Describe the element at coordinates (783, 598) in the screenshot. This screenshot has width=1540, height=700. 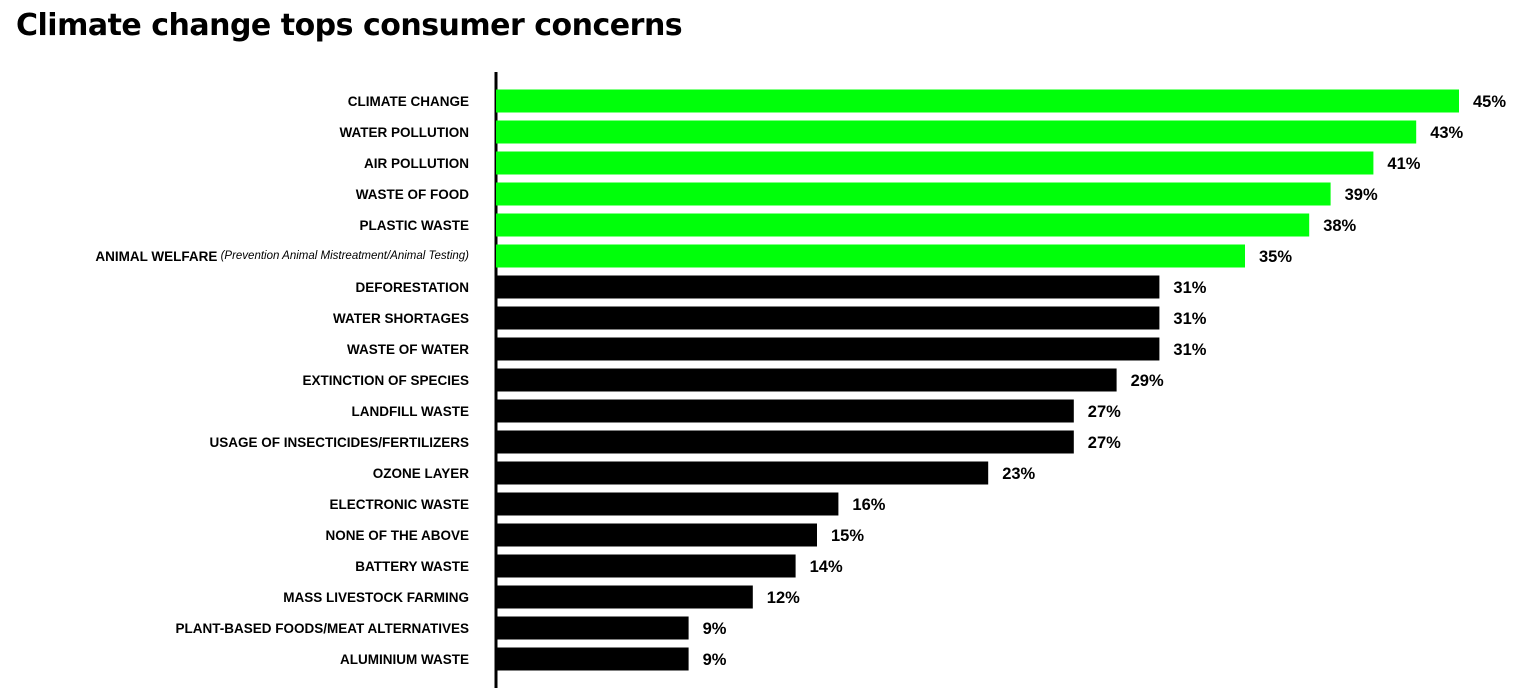
I see `value-label-mass-livestock-farming: 12%` at that location.